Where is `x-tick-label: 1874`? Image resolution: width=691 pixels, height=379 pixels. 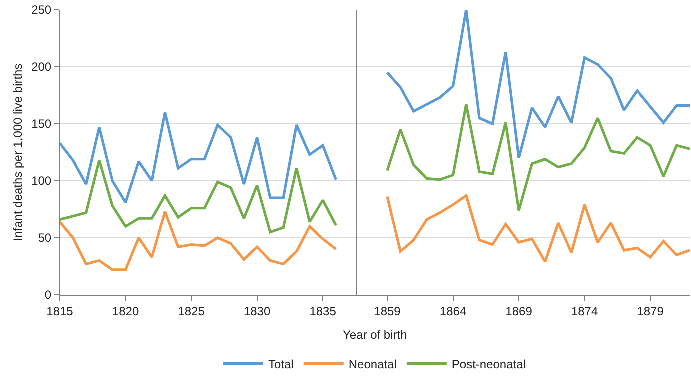 x-tick-label: 1874 is located at coordinates (584, 311).